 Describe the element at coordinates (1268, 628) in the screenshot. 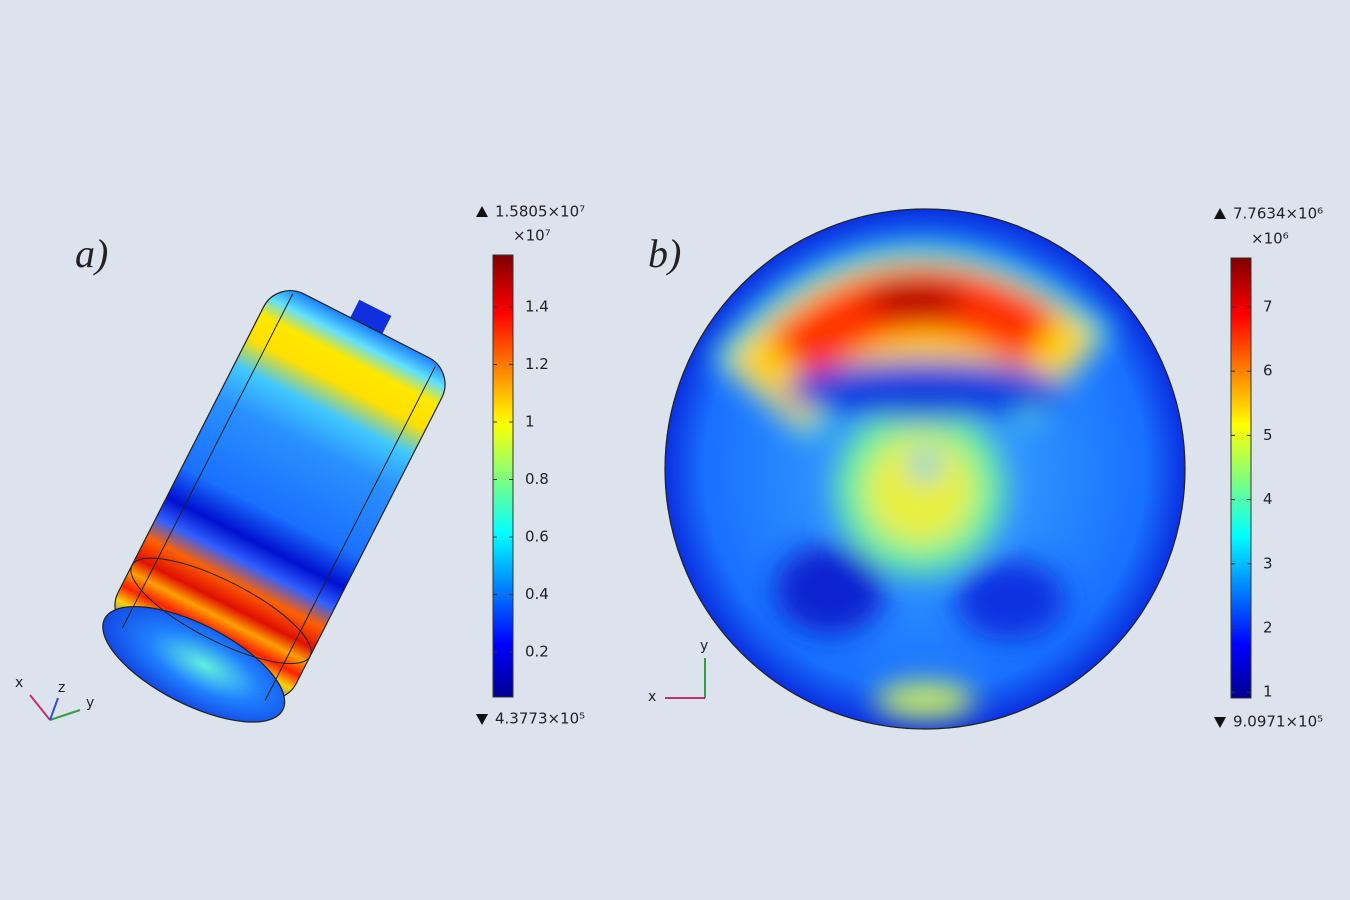

I see `tick-label: 2` at that location.